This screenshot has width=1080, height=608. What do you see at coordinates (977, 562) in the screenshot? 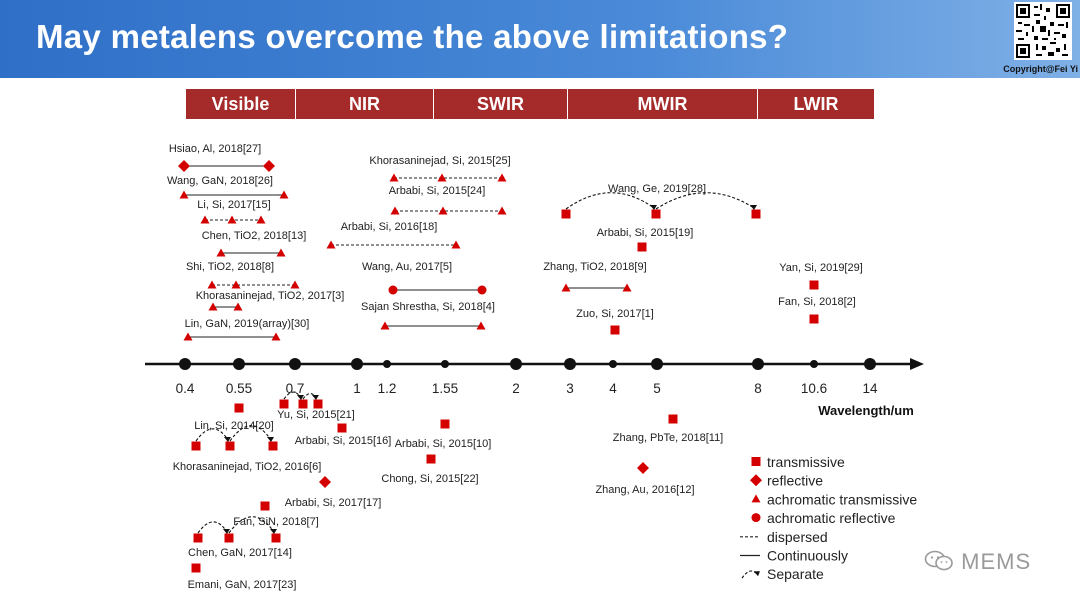
I see `watermark: MEMS` at bounding box center [977, 562].